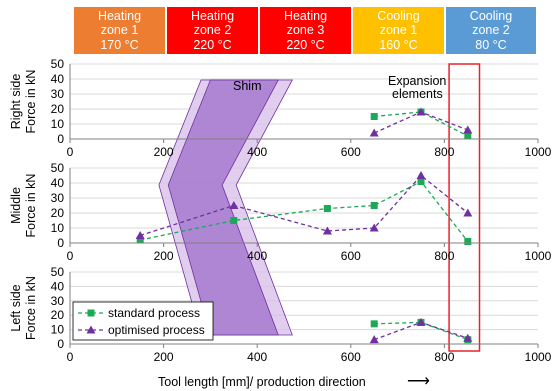 Image resolution: width=558 pixels, height=391 pixels. Describe the element at coordinates (418, 381) in the screenshot. I see `direction-arrow: ⟶` at that location.